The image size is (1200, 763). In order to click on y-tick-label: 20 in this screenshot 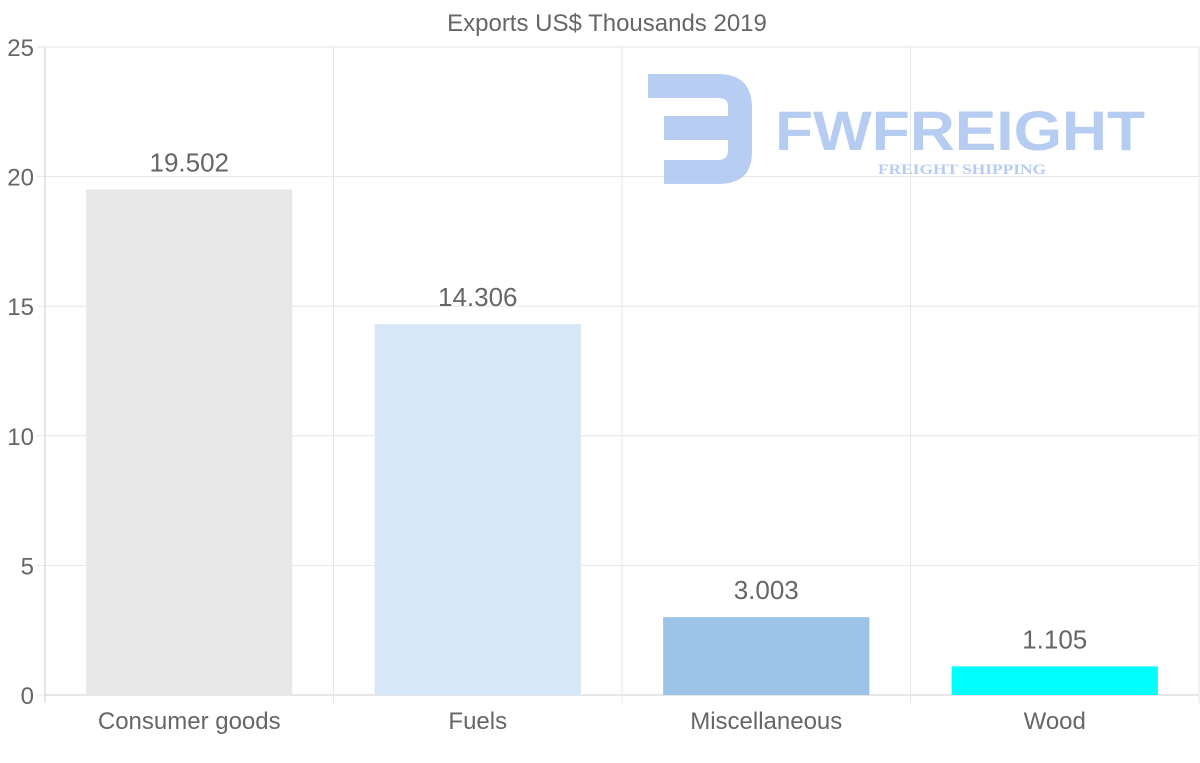, I will do `click(20, 178)`.